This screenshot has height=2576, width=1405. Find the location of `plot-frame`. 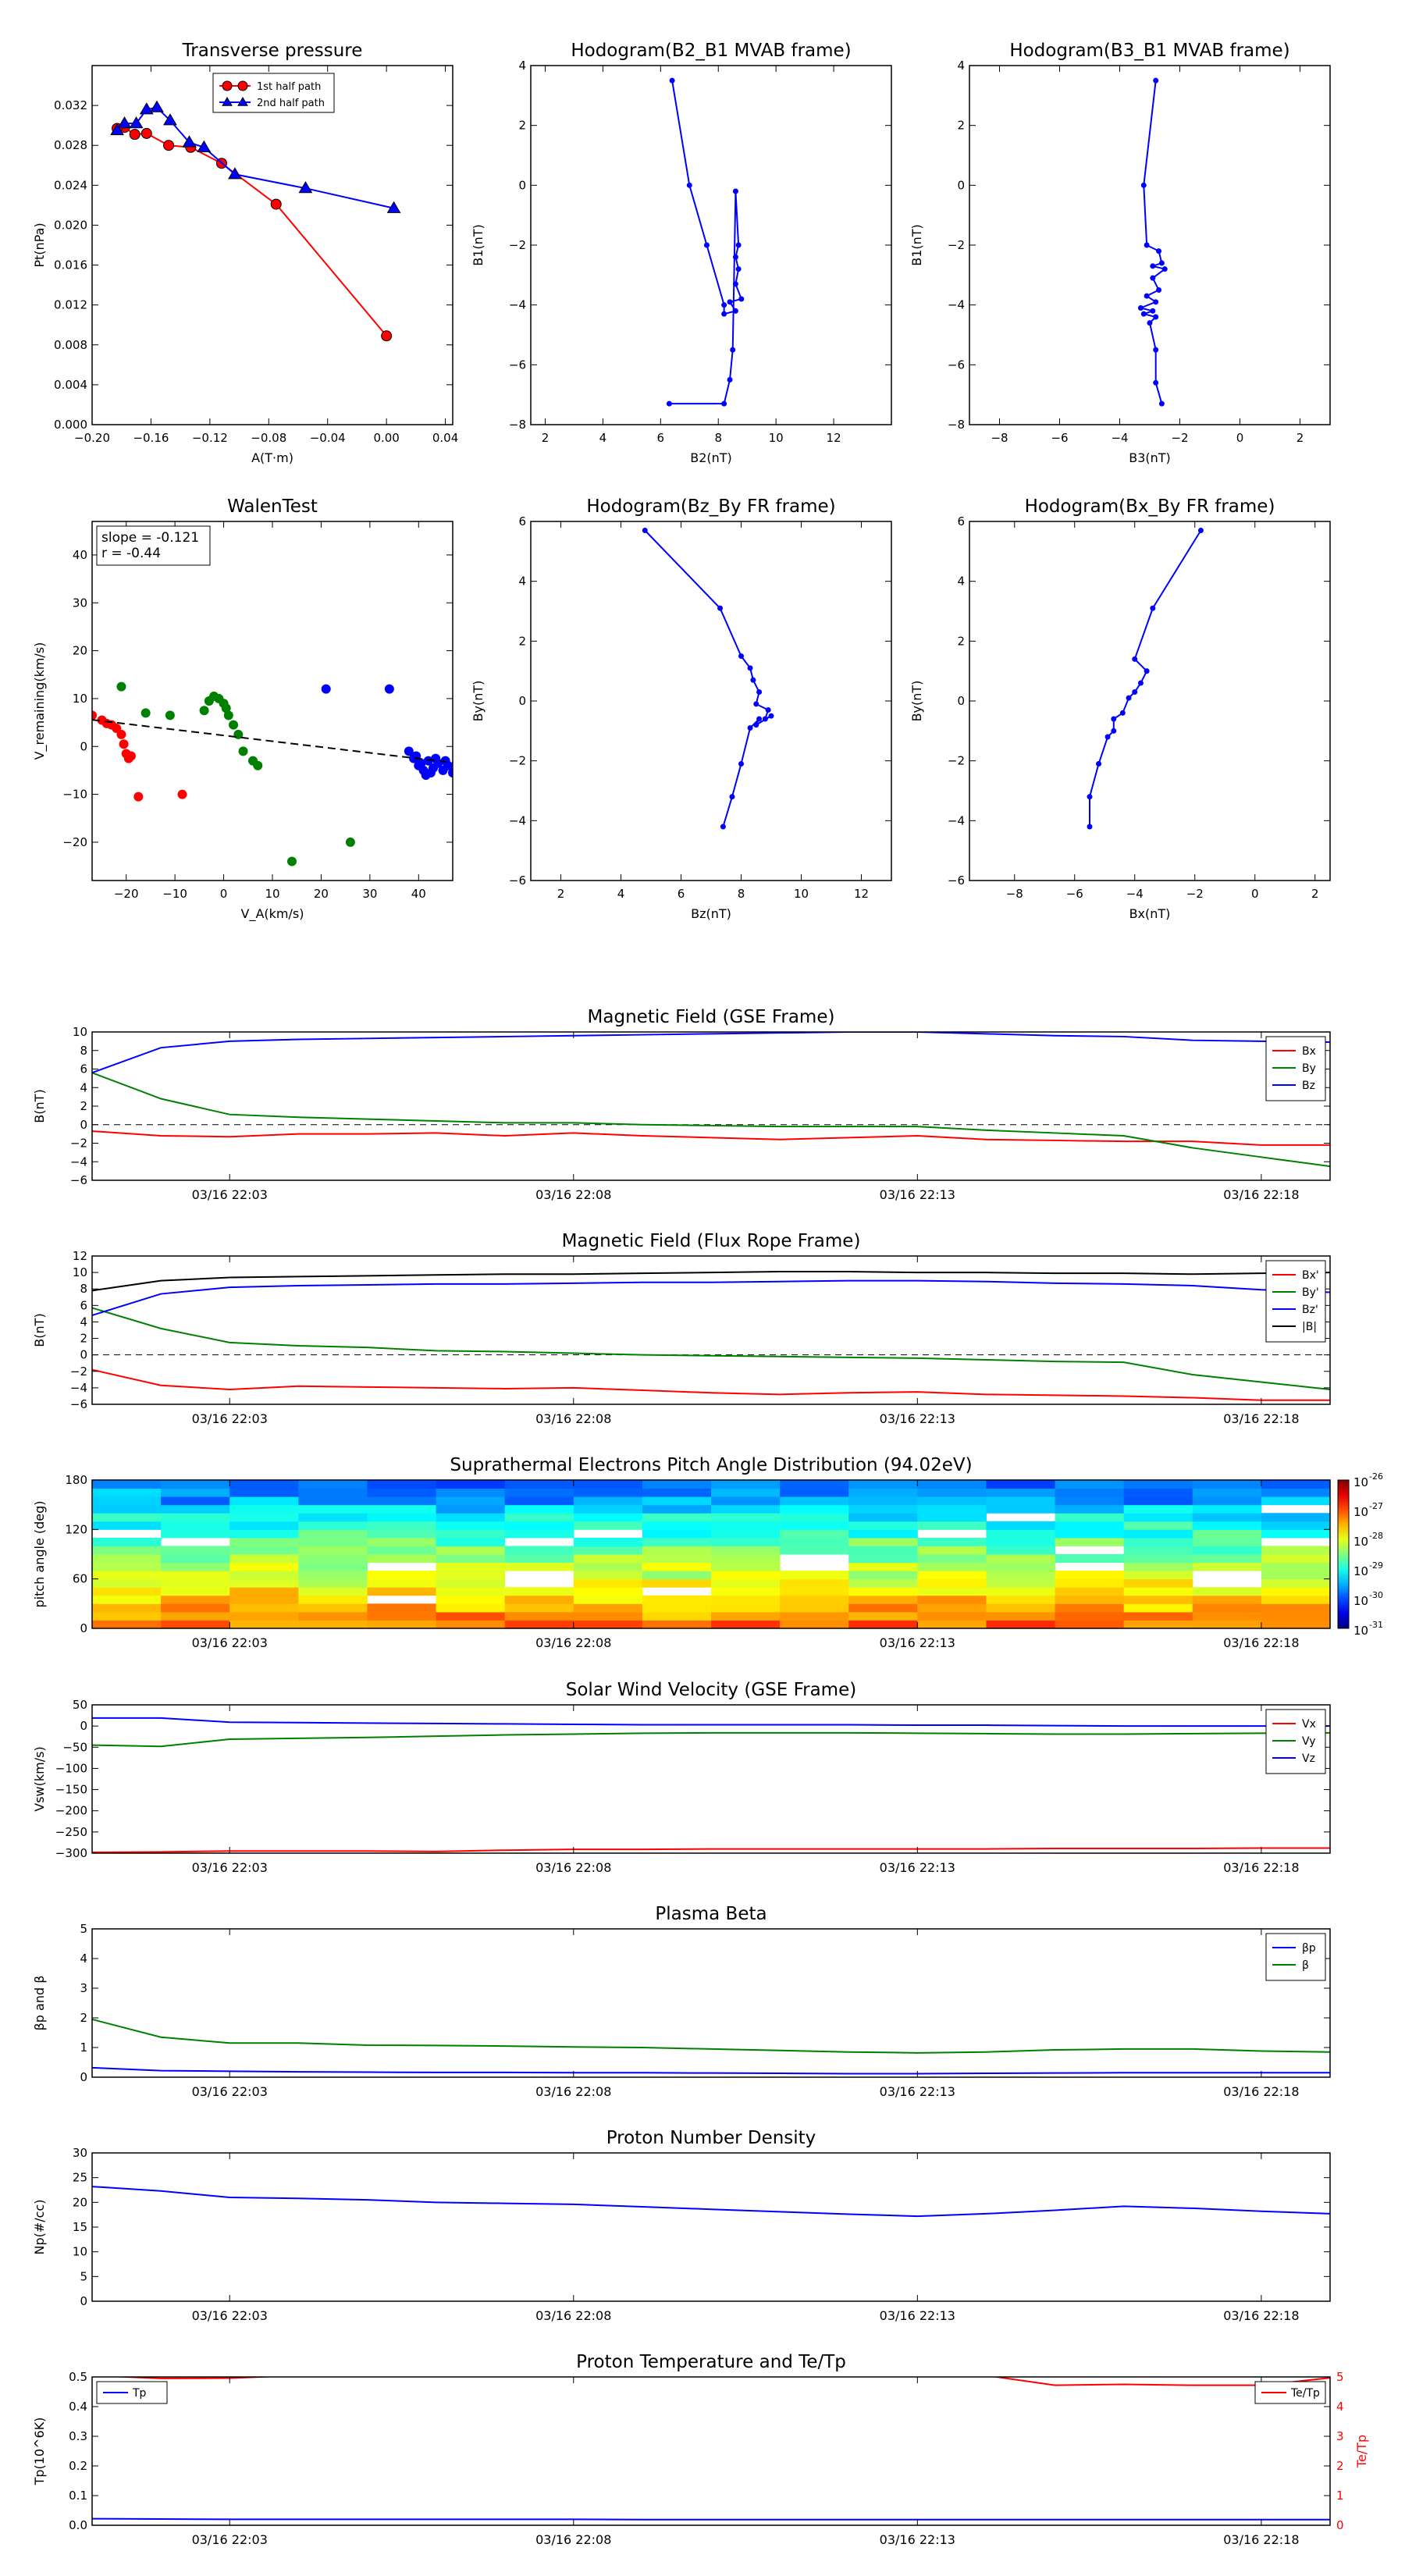

plot-frame is located at coordinates (711, 2227).